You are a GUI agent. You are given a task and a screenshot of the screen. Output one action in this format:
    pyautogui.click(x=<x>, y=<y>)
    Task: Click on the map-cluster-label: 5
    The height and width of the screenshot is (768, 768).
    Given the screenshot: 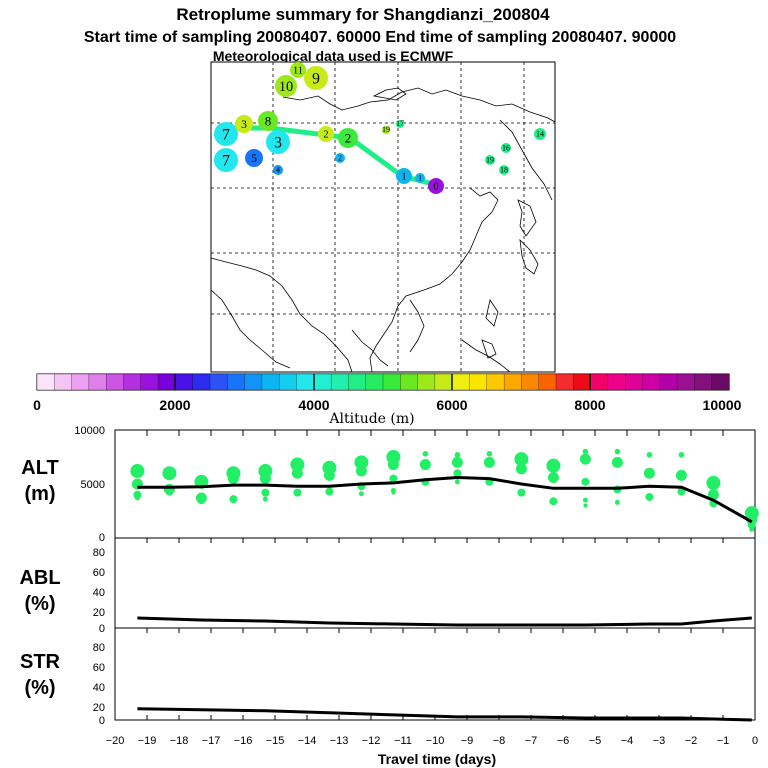 What is the action you would take?
    pyautogui.click(x=254, y=158)
    